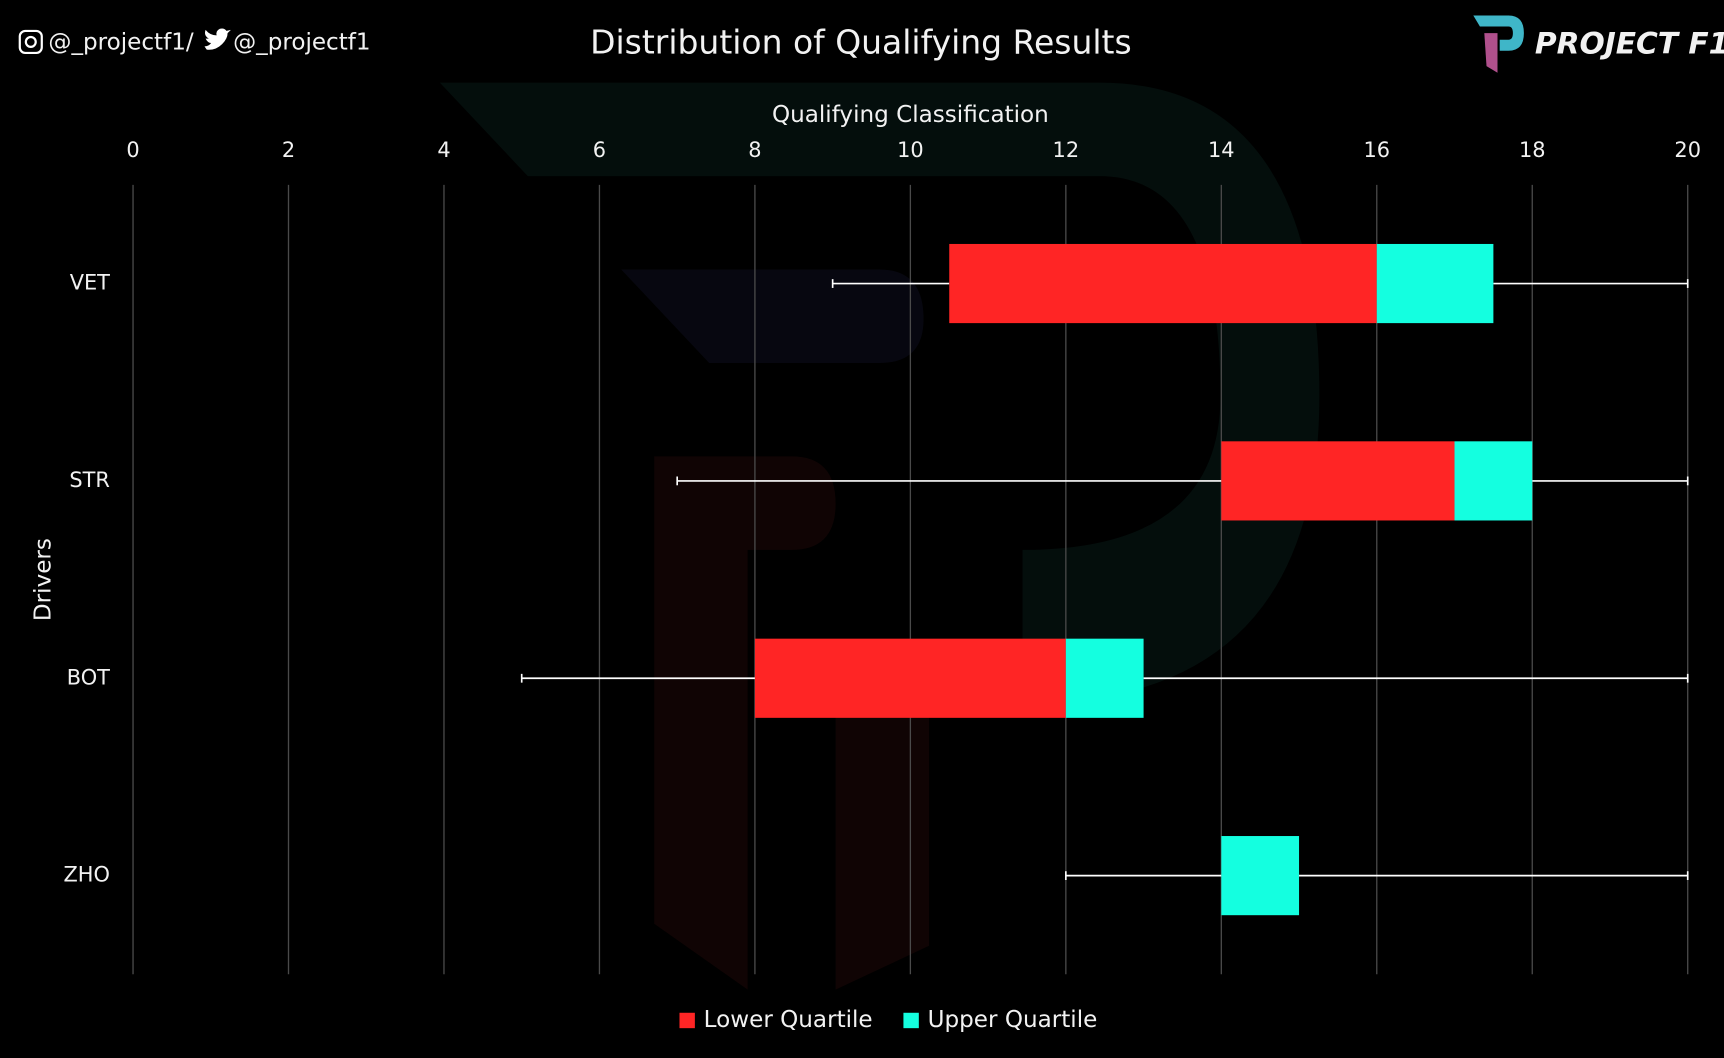 This screenshot has width=1724, height=1058. What do you see at coordinates (754, 150) in the screenshot?
I see `x-tick-label: 8` at bounding box center [754, 150].